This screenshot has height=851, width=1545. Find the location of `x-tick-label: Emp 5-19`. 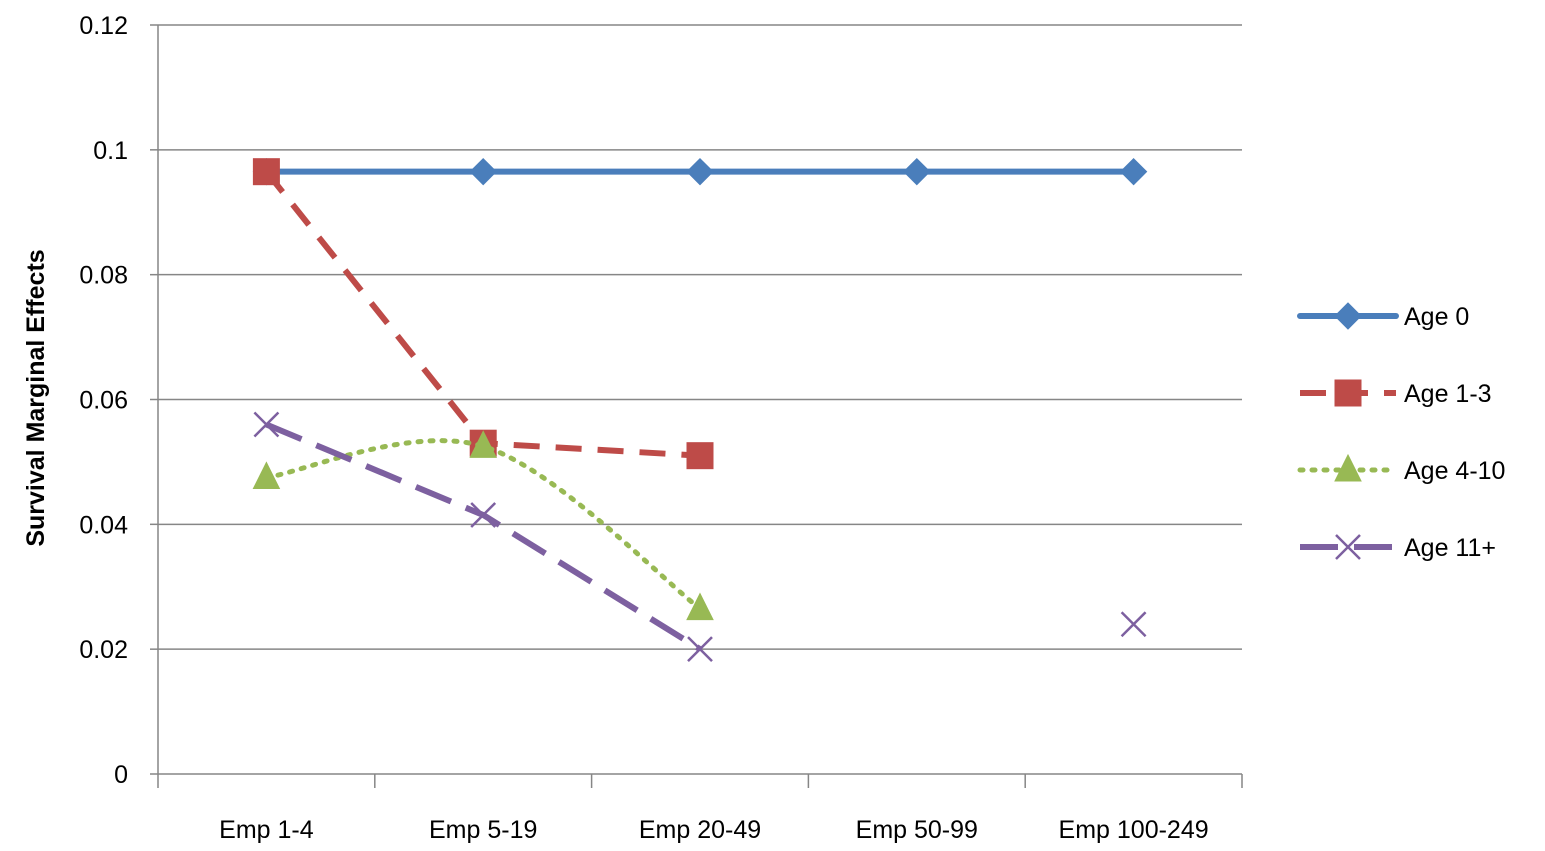

x-tick-label: Emp 5-19 is located at coordinates (483, 830).